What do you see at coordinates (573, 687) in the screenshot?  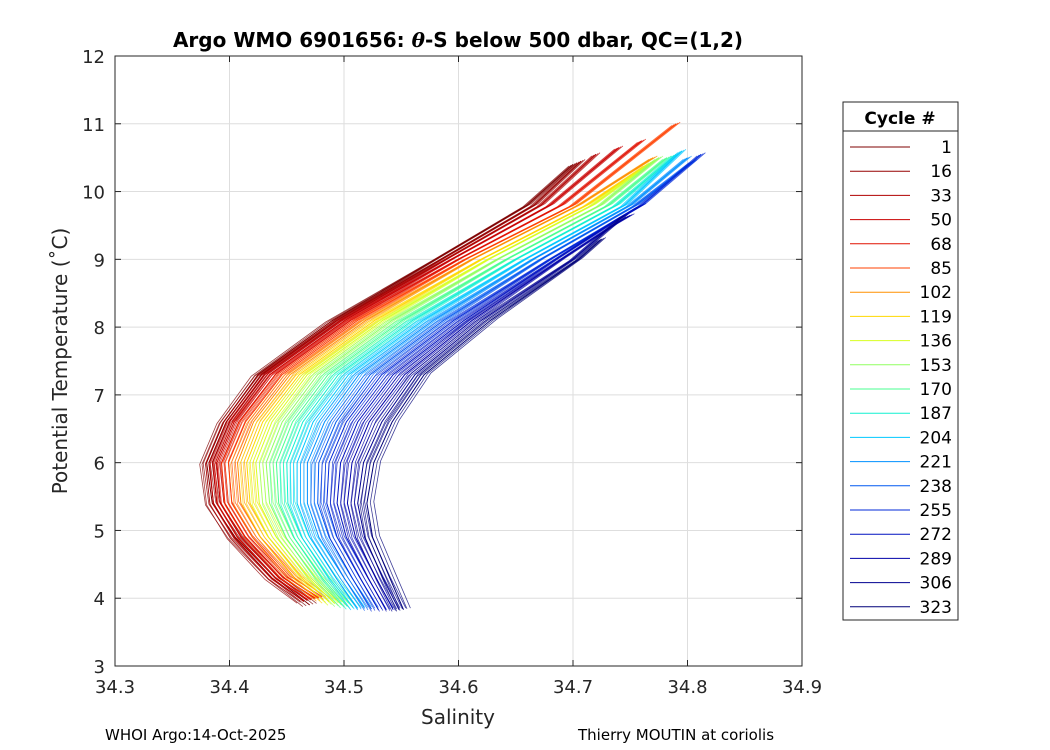 I see `x-tick-label: 34.7` at bounding box center [573, 687].